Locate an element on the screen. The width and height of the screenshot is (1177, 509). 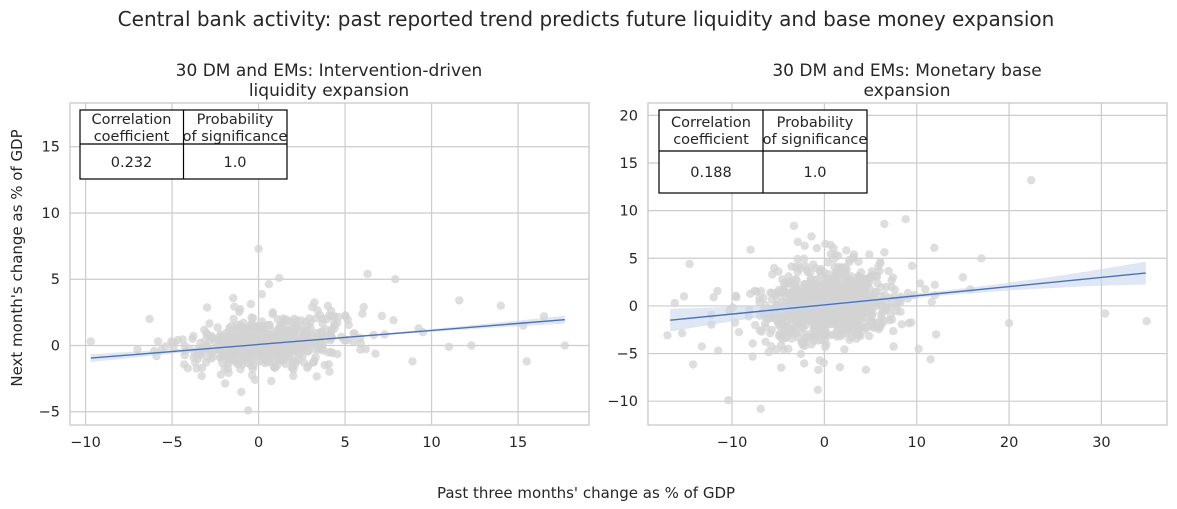
panel-2-y-ticks: −10 −5 0 5 10 15 20 is located at coordinates (622, 259).